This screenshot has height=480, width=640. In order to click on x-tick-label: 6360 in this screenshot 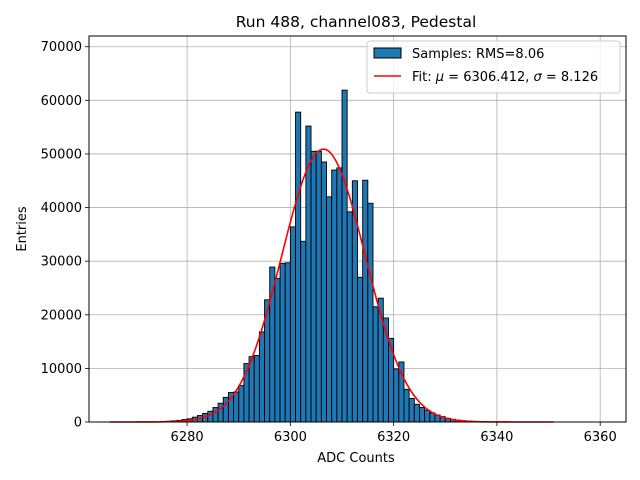, I will do `click(600, 437)`.